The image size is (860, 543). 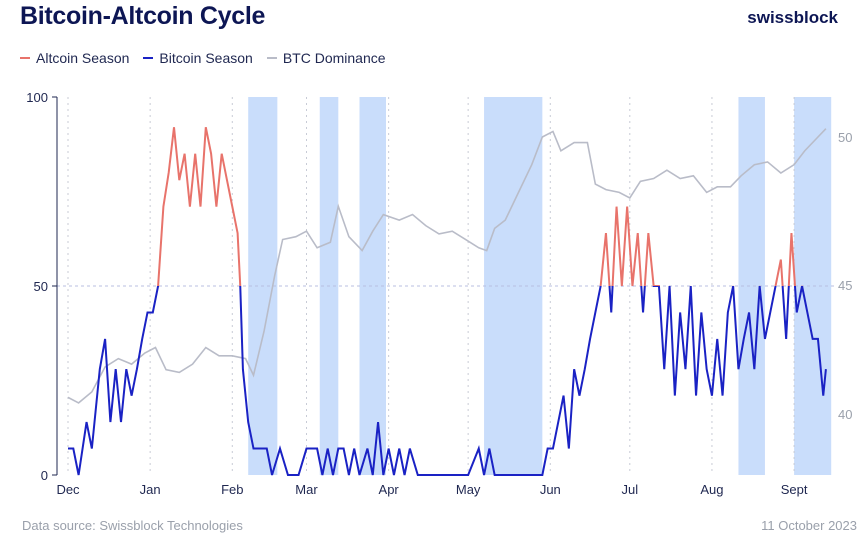 I want to click on right-tick-label: 40, so click(x=845, y=414).